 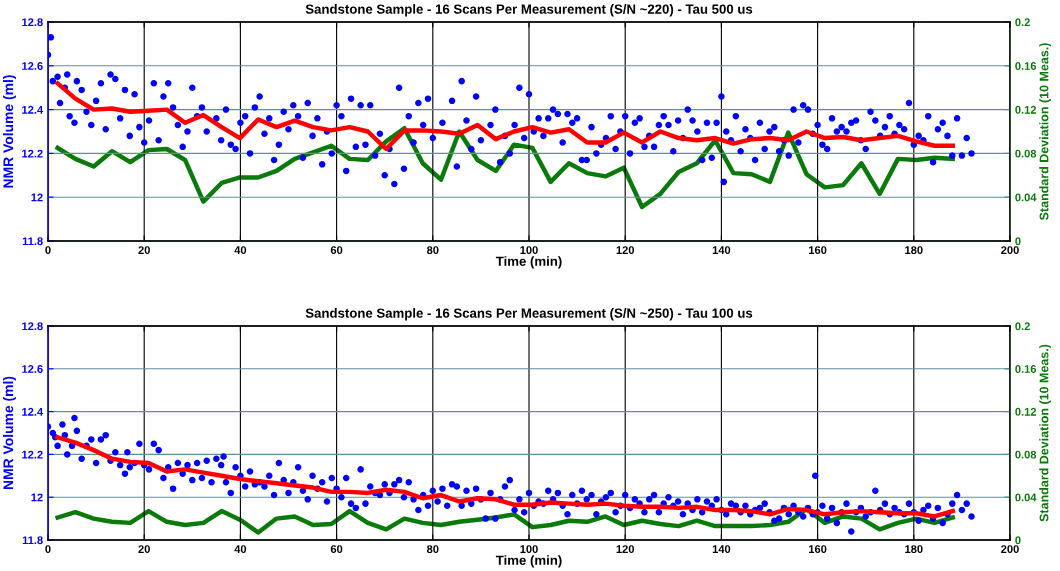 What do you see at coordinates (529, 314) in the screenshot?
I see `chart-title: Sandstone Sample - 16 Scans Per Measurement (S/N ~250) - Tau 100 us` at bounding box center [529, 314].